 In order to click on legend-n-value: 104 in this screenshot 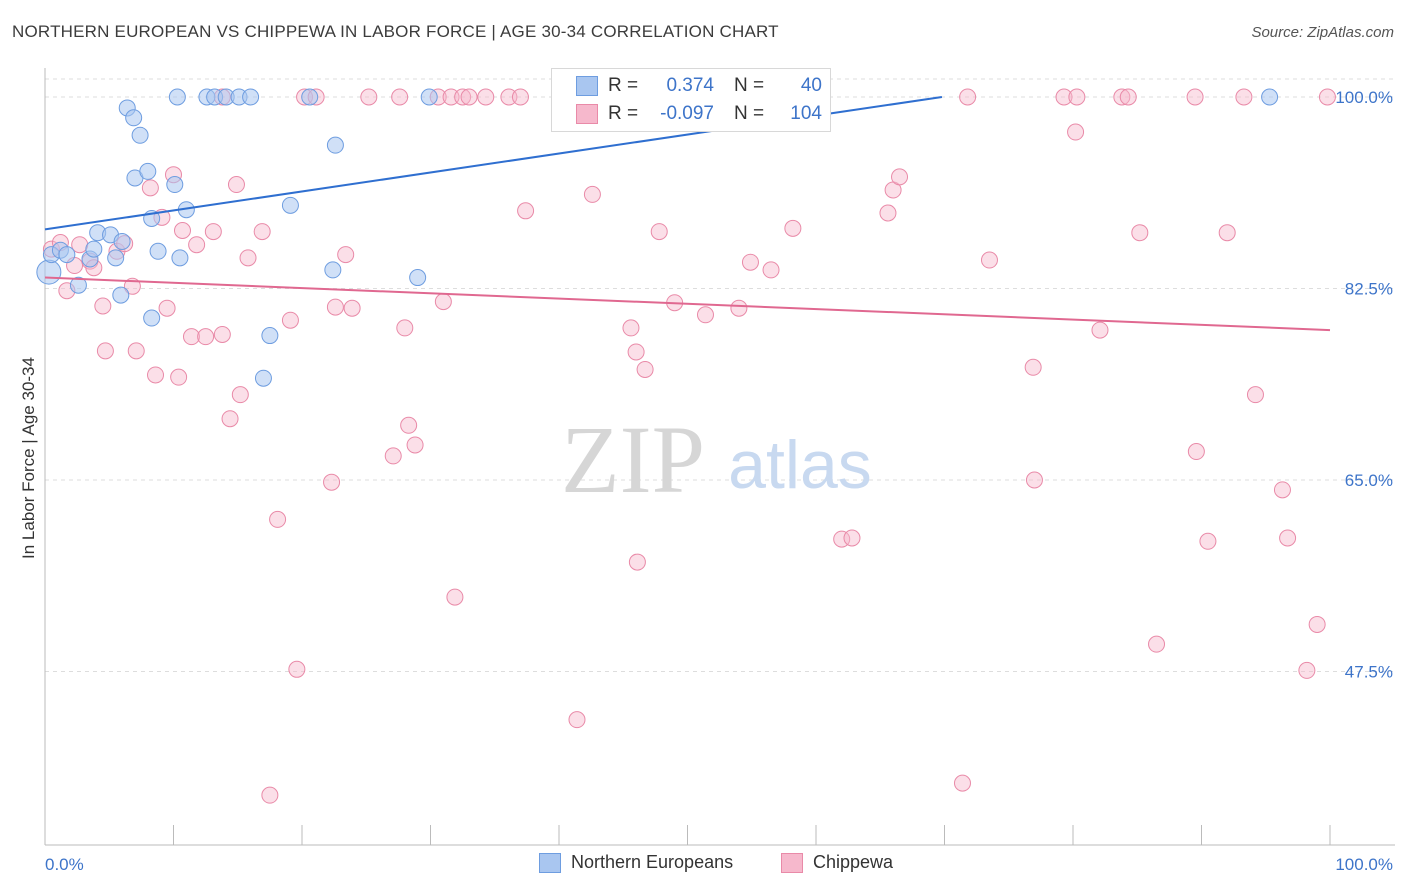, I will do `click(806, 113)`.